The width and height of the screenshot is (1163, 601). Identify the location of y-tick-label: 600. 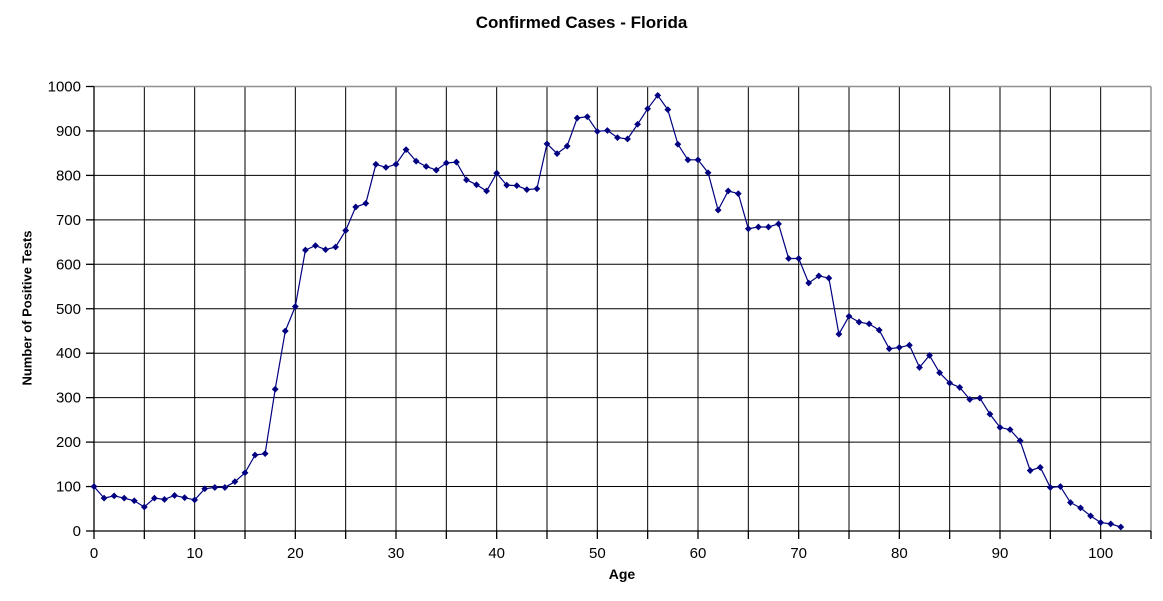
(68, 264).